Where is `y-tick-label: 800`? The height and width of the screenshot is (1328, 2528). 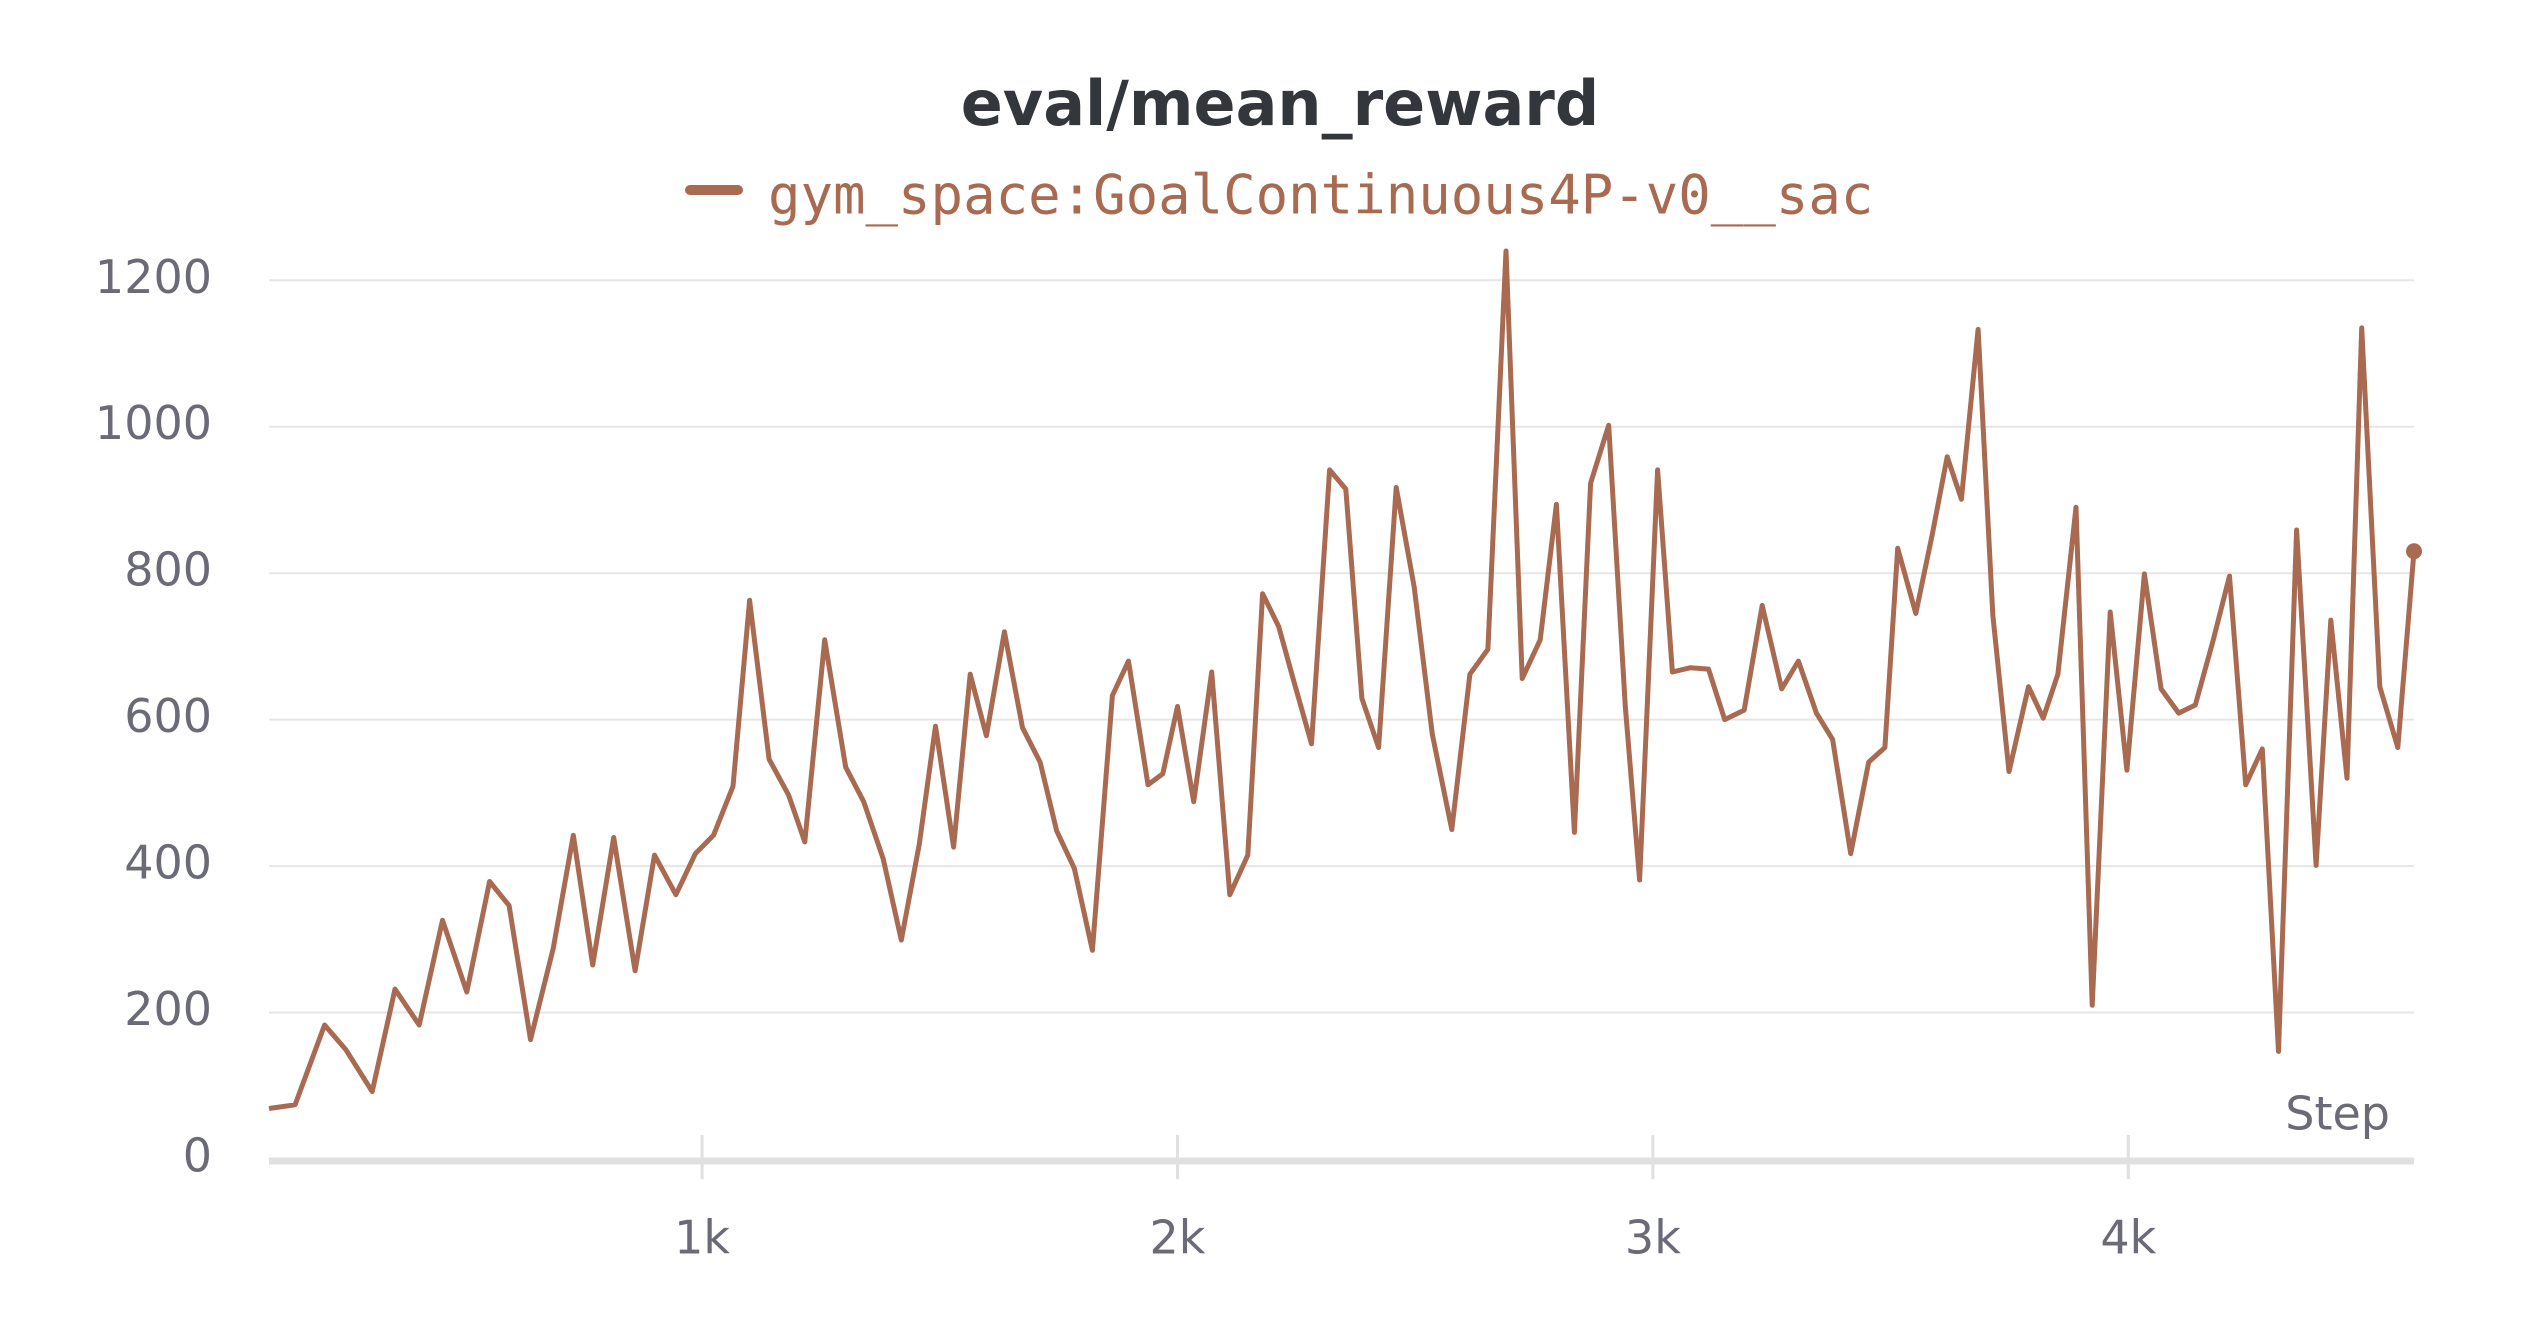
y-tick-label: 800 is located at coordinates (168, 570).